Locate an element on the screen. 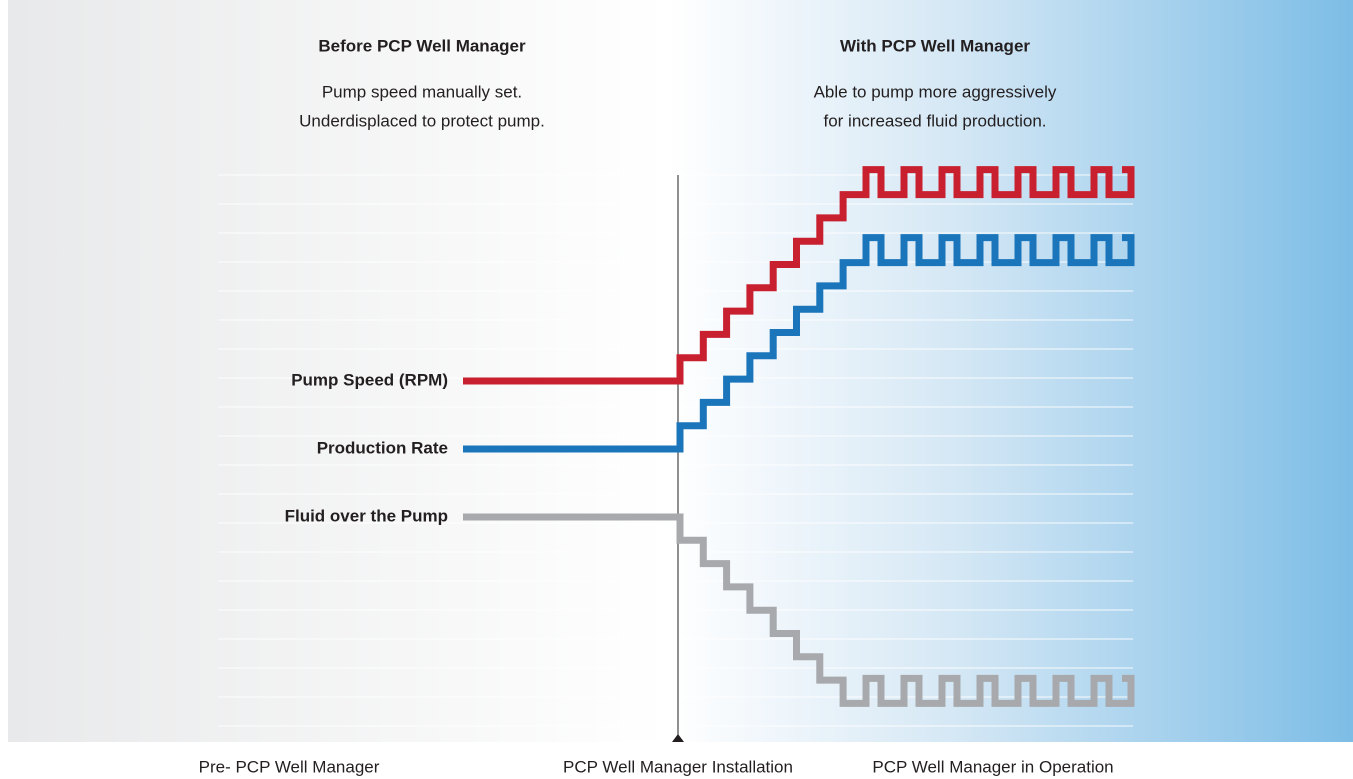 The width and height of the screenshot is (1353, 779). before-line: Pump speed manually set. is located at coordinates (422, 91).